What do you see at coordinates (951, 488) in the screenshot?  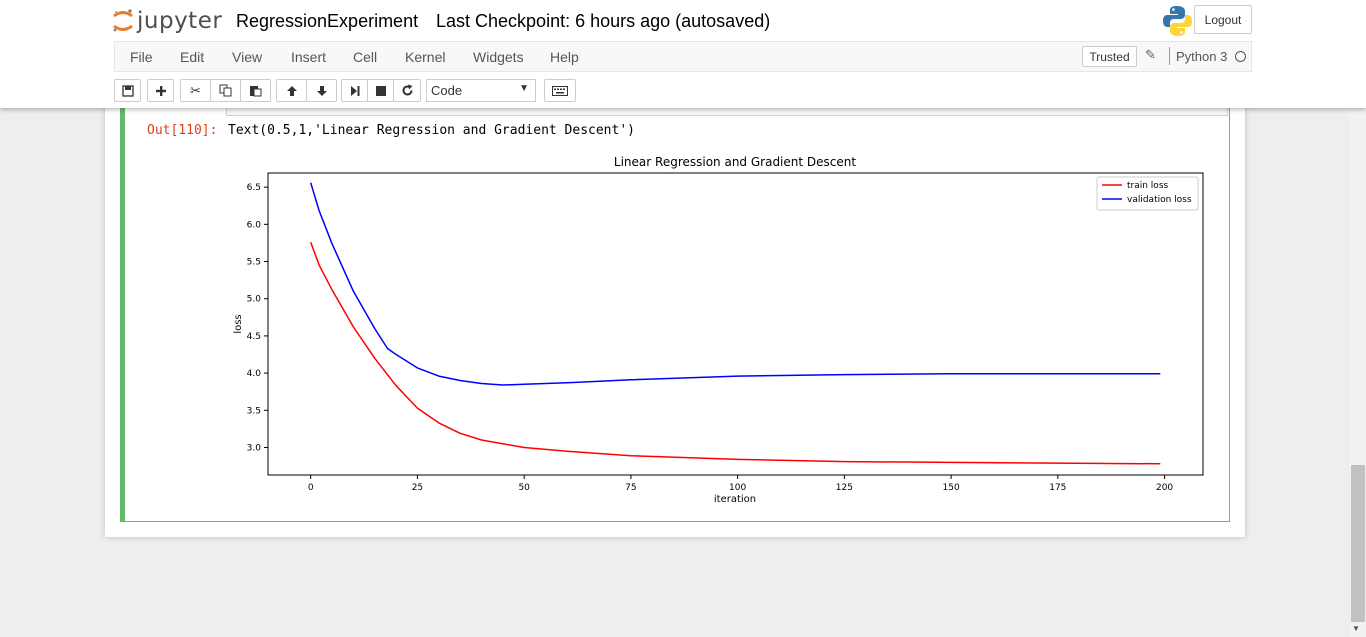 I see `x-tick-label: 150` at bounding box center [951, 488].